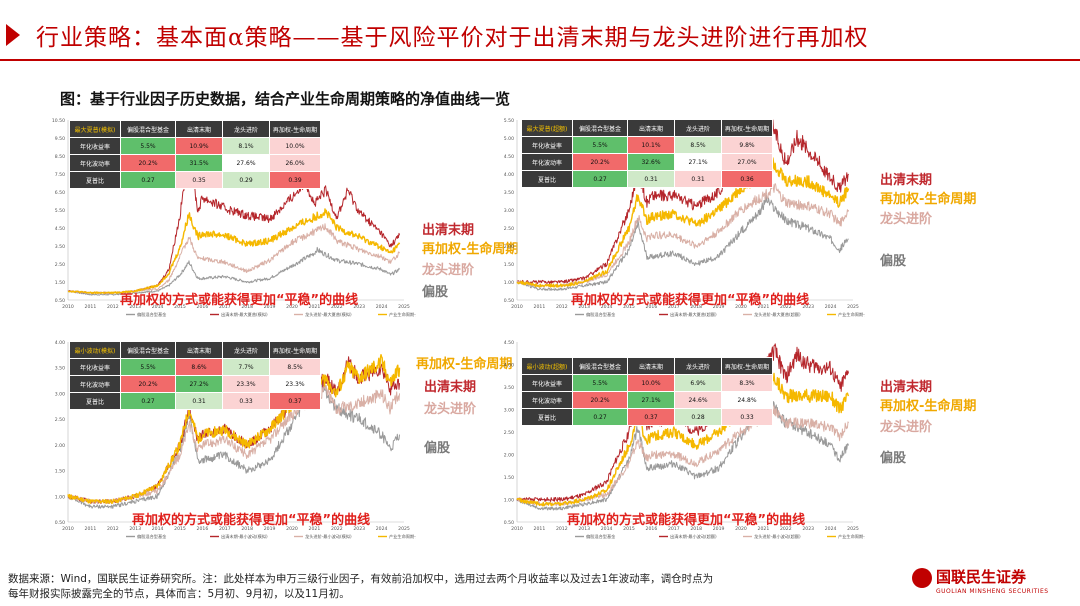 This screenshot has height=606, width=1080. I want to click on label-chuqing: 出清末期, so click(448, 230).